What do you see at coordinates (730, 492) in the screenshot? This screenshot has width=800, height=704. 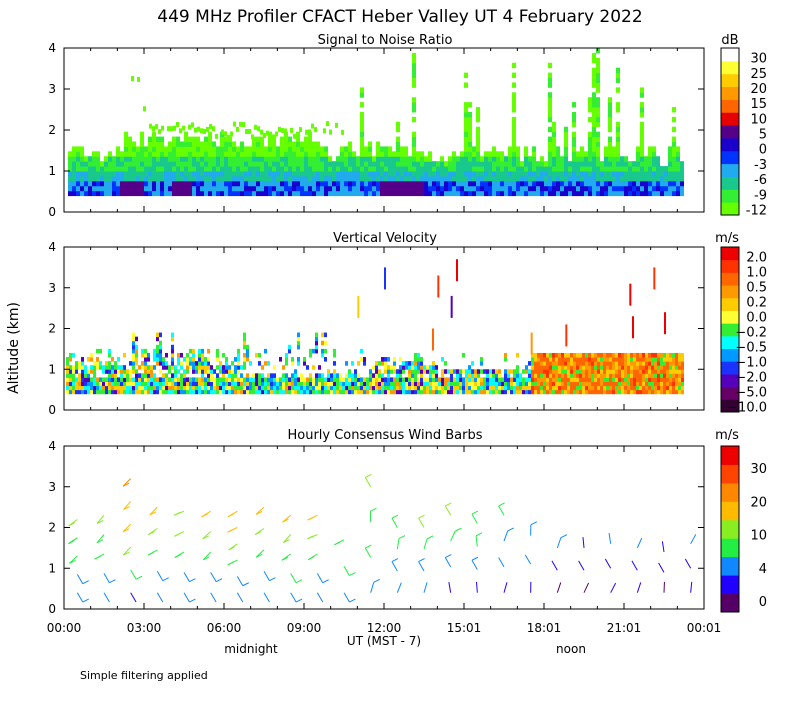 I see `colorbar-swatch` at bounding box center [730, 492].